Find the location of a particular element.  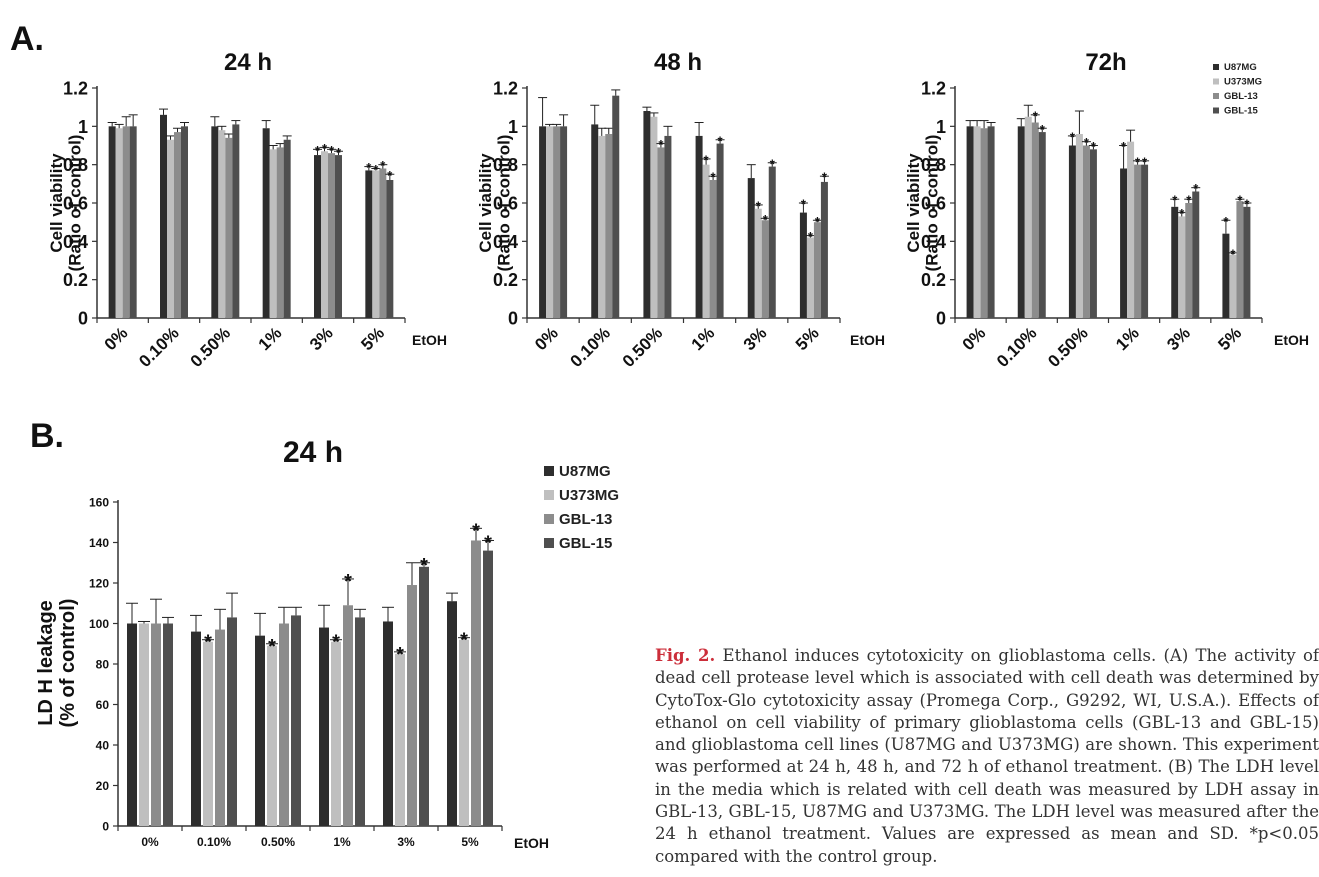

y-tick-label: 1 is located at coordinates (83, 127).